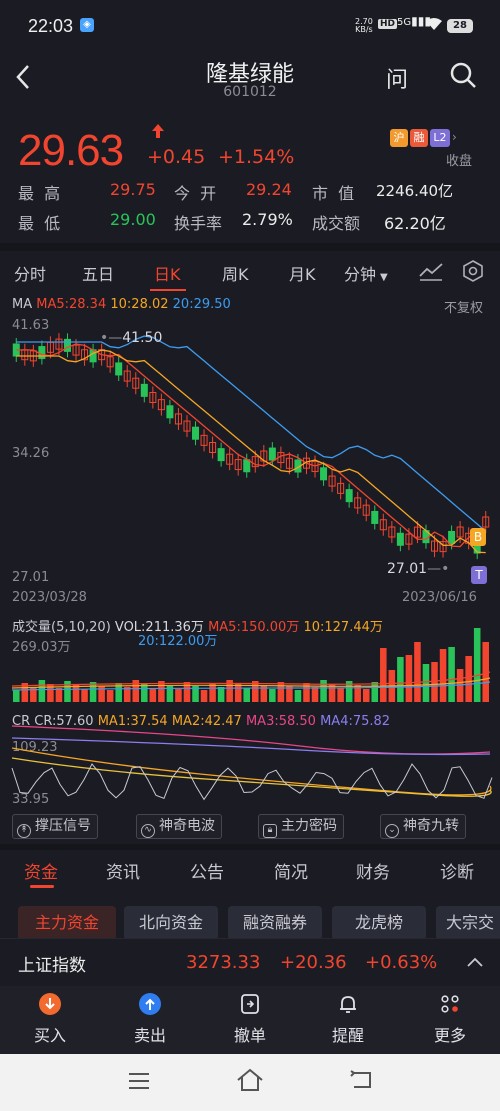 Image resolution: width=500 pixels, height=1111 pixels. Describe the element at coordinates (149, 1035) in the screenshot. I see `sell-label: 卖出` at that location.